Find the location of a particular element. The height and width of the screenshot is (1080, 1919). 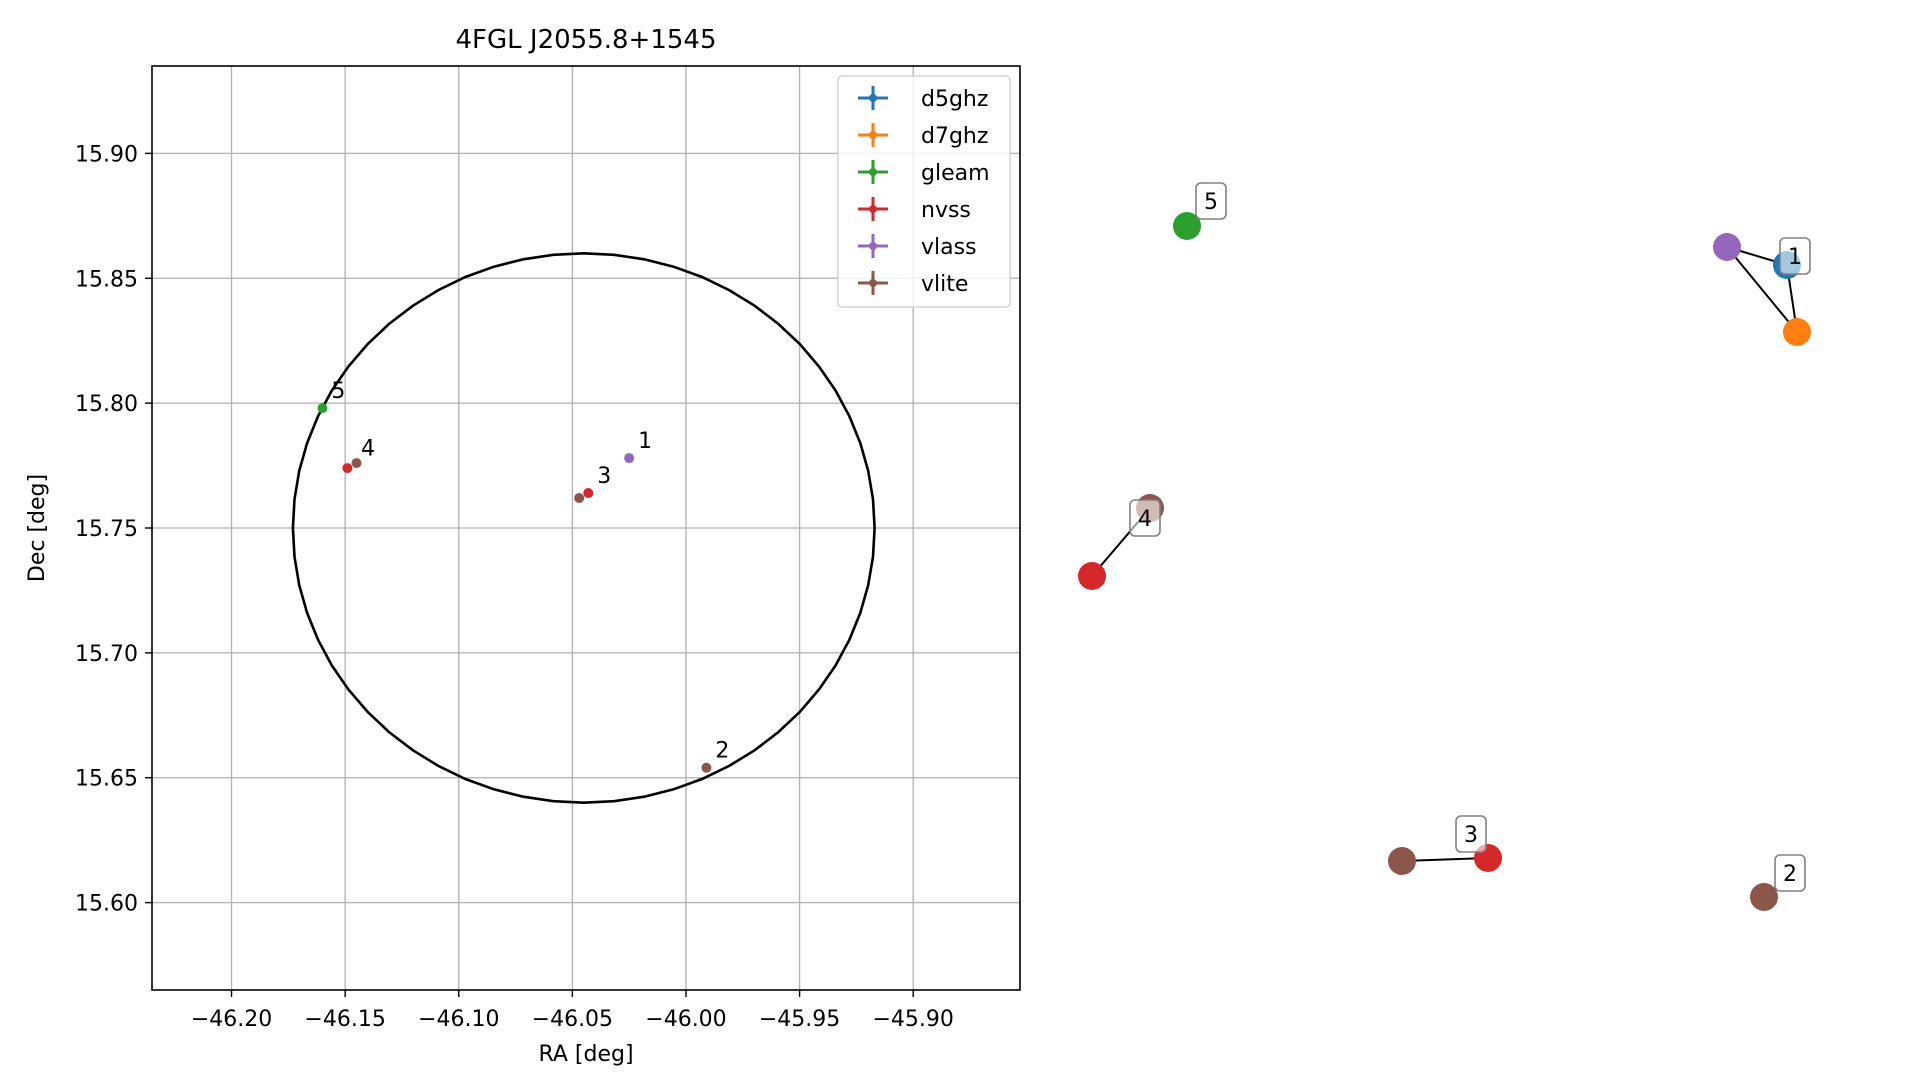

match-group-5: 5 is located at coordinates (1200, 211).